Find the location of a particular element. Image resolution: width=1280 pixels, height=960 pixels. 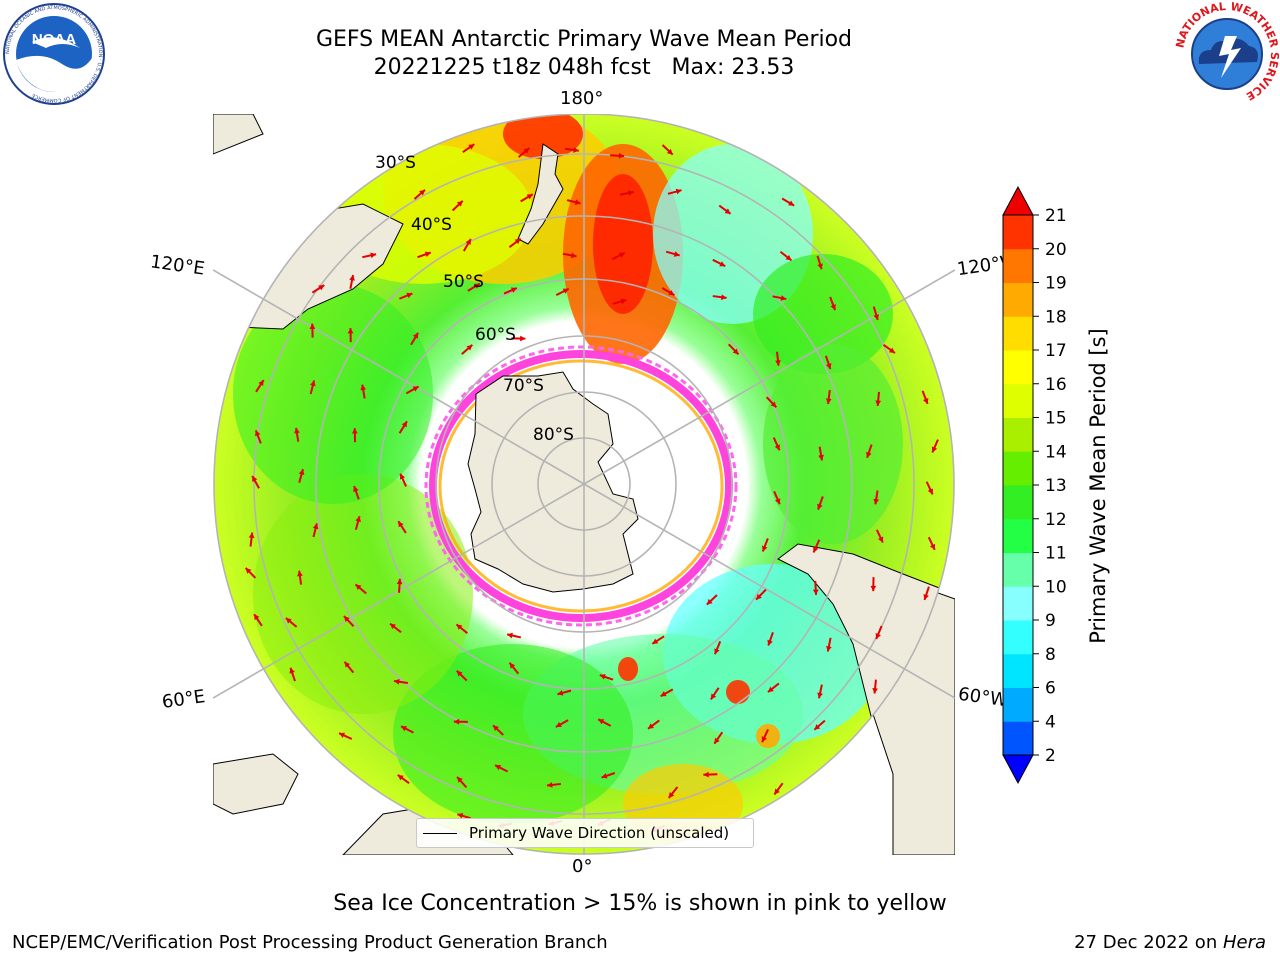

legend-label: Primary Wave Direction (unscaled) is located at coordinates (599, 833).